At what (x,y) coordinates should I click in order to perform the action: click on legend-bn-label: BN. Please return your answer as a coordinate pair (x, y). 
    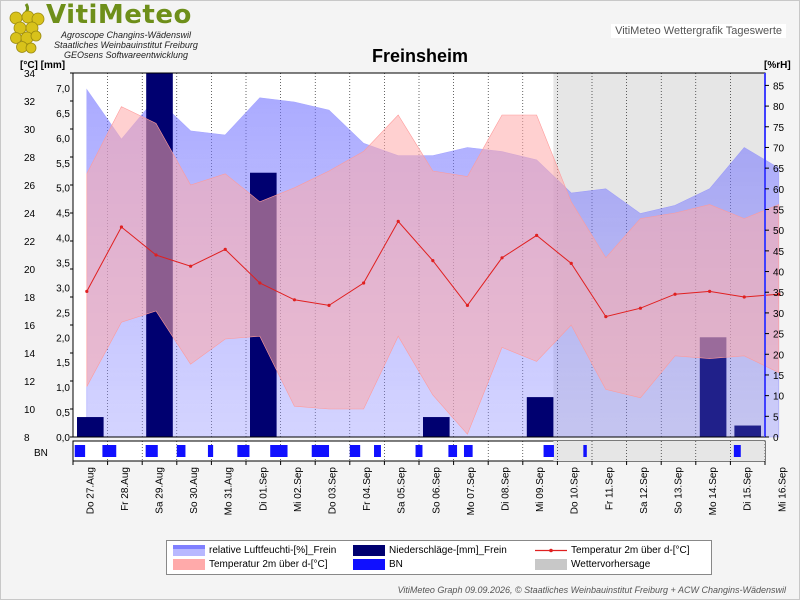
    Looking at the image, I should click on (396, 564).